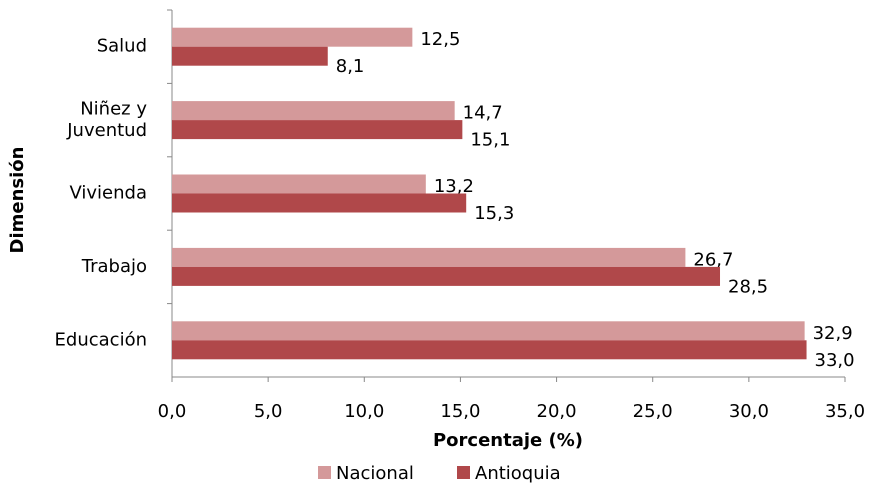 The width and height of the screenshot is (879, 486). What do you see at coordinates (557, 411) in the screenshot?
I see `x-tick-label: 20,0` at bounding box center [557, 411].